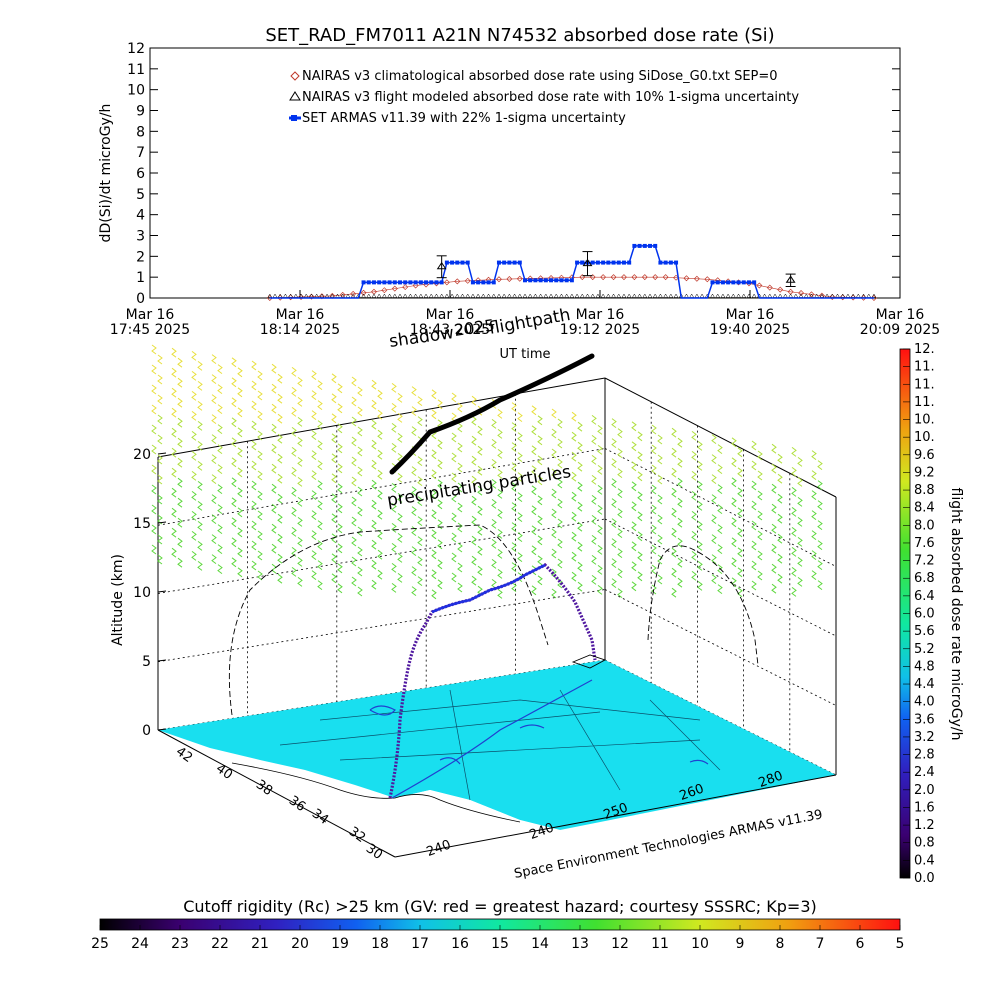 The width and height of the screenshot is (1000, 1004). I want to click on y-tick-label: 5, so click(140, 195).